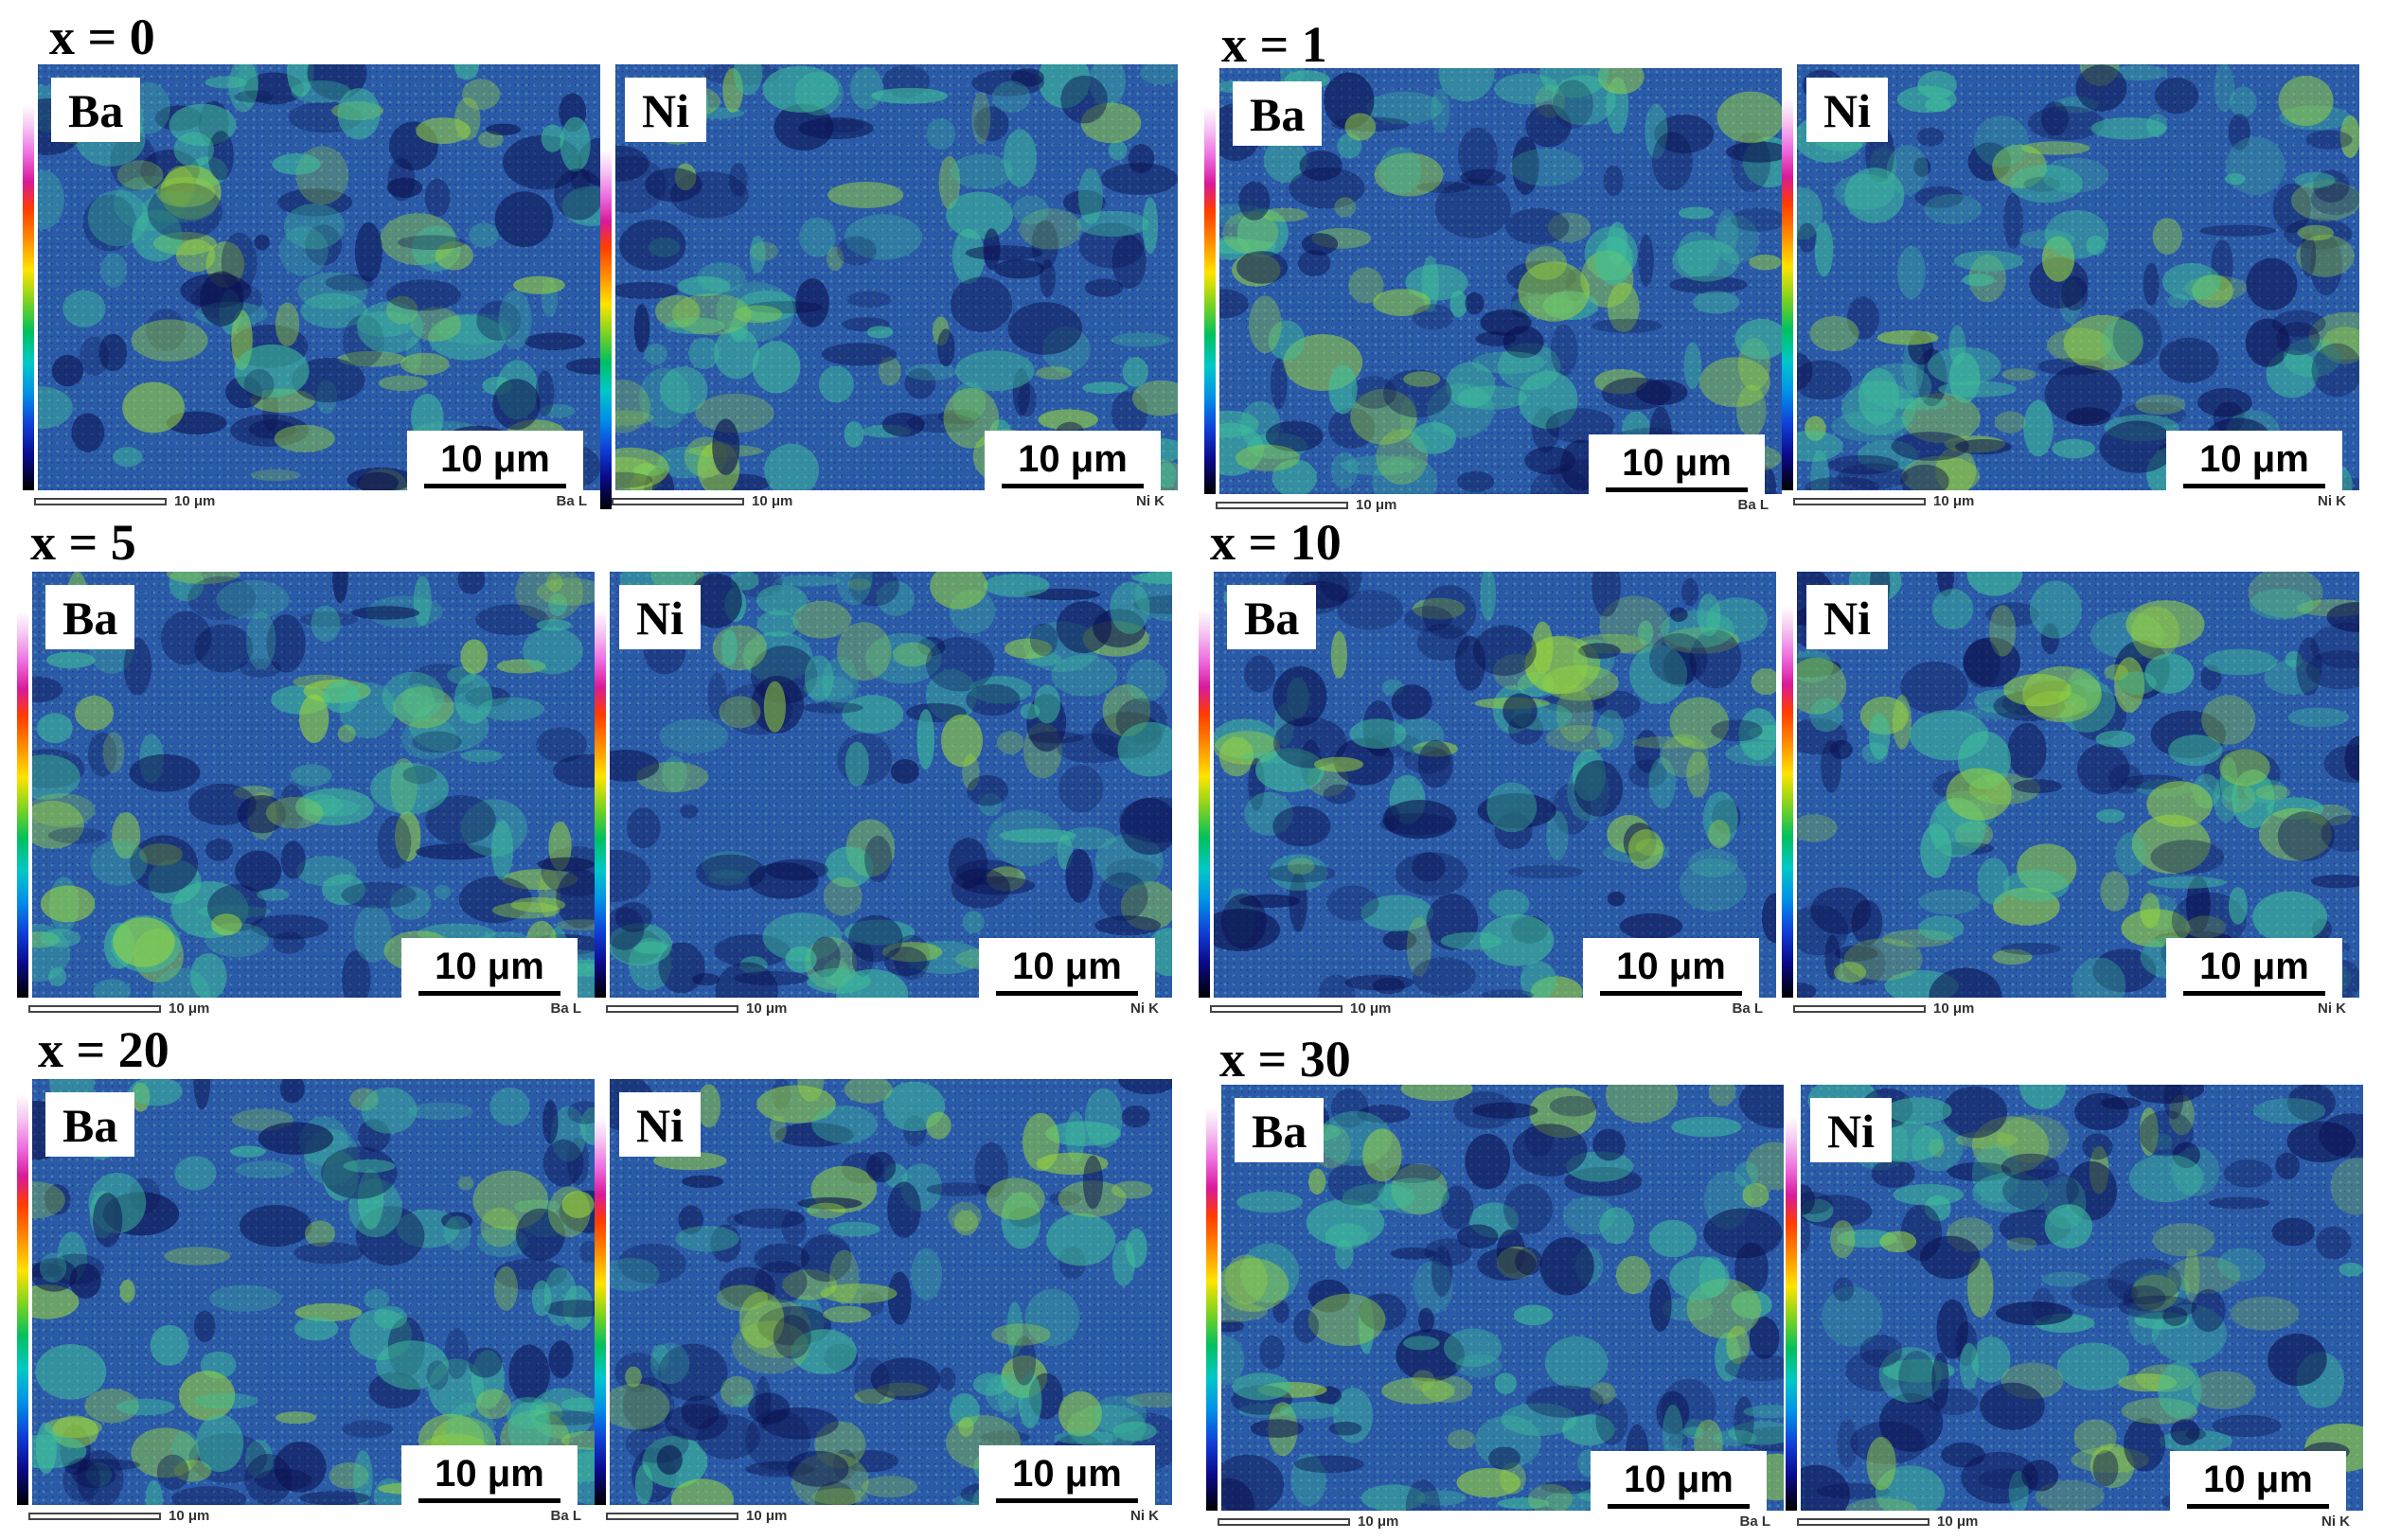 The width and height of the screenshot is (2383, 1540). Describe the element at coordinates (306, 795) in the screenshot. I see `eds-panel-x5-ba: Ba 10 μm 10 μm Ba L` at that location.